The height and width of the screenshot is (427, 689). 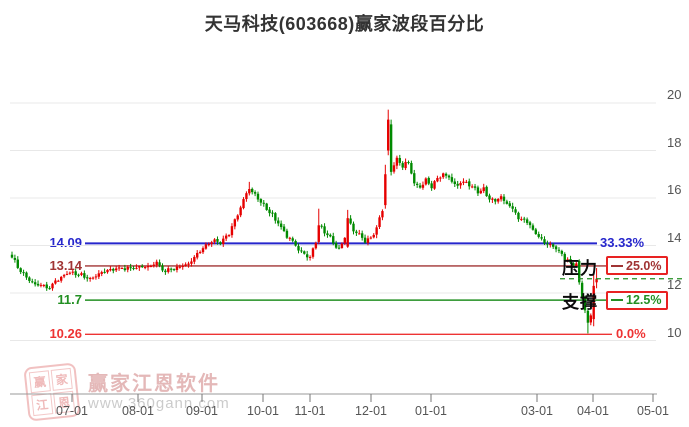 I want to click on price-tick-label: 12, so click(x=674, y=284).